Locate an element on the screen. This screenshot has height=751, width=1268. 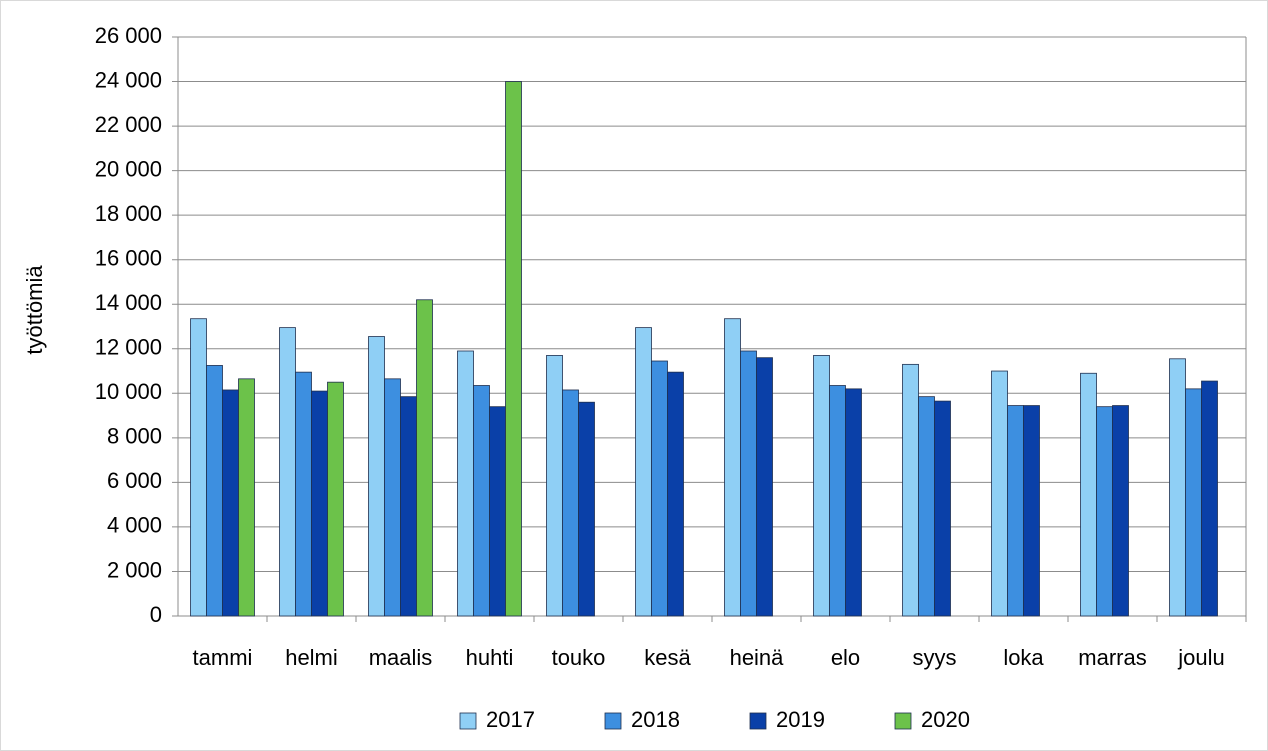
y-tick-label: 16 000 is located at coordinates (128, 258).